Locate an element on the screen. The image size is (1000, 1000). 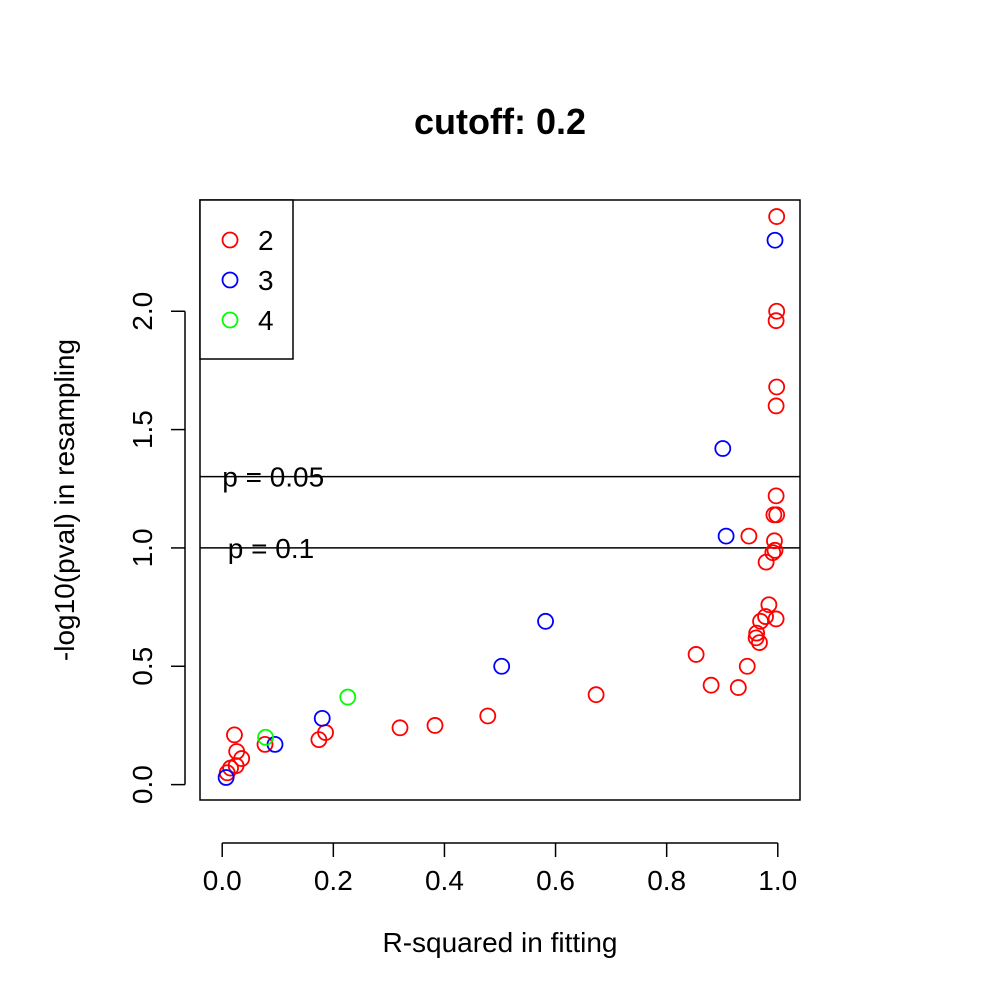
legend: 2 3 4 is located at coordinates (246, 279).